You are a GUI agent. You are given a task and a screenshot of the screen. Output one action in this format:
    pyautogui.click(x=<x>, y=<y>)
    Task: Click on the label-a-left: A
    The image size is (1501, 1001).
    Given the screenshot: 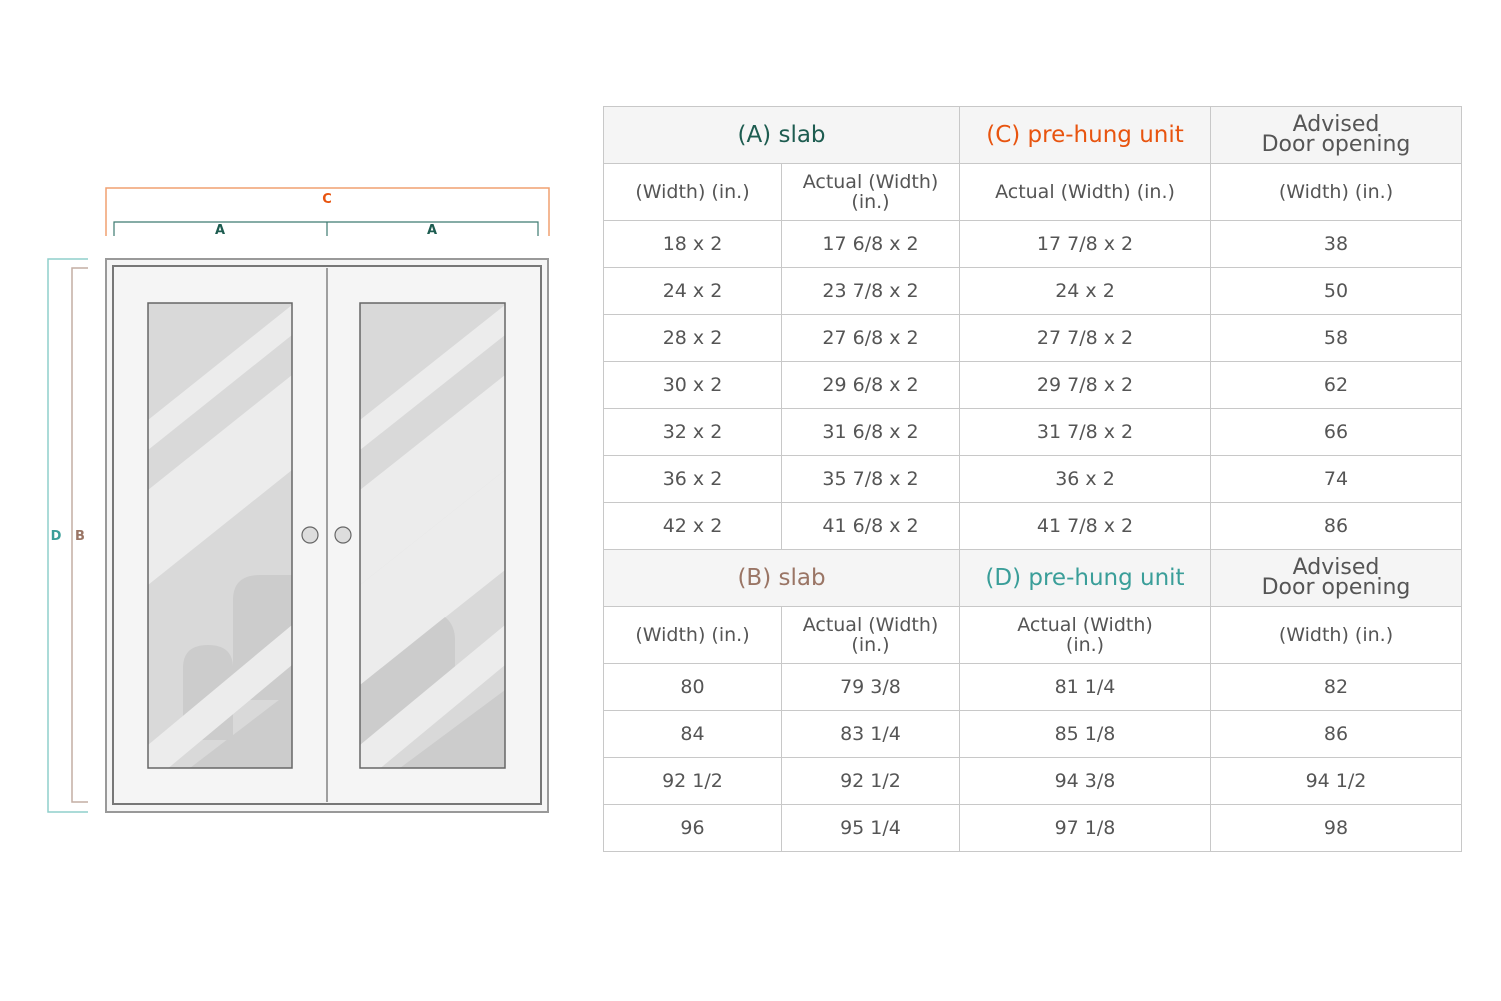 What is the action you would take?
    pyautogui.click(x=220, y=230)
    